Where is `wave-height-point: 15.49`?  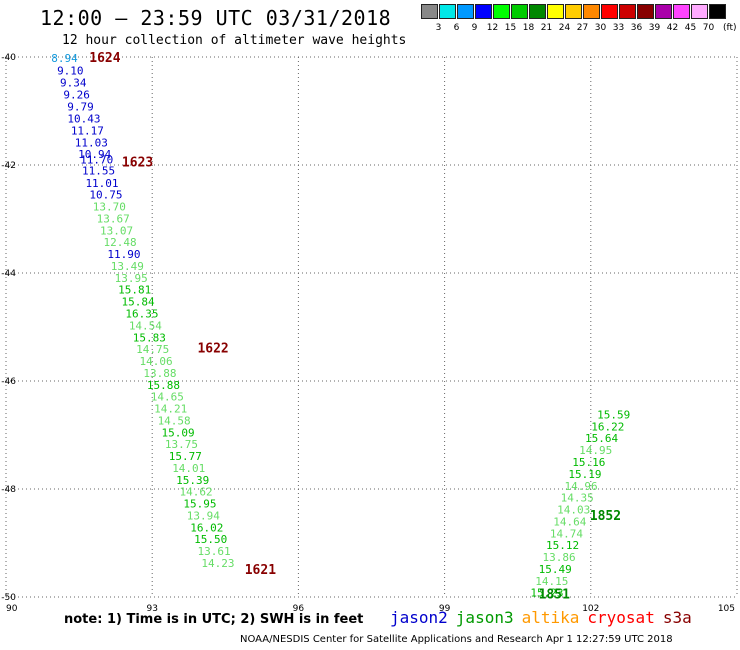 wave-height-point: 15.49 is located at coordinates (555, 569).